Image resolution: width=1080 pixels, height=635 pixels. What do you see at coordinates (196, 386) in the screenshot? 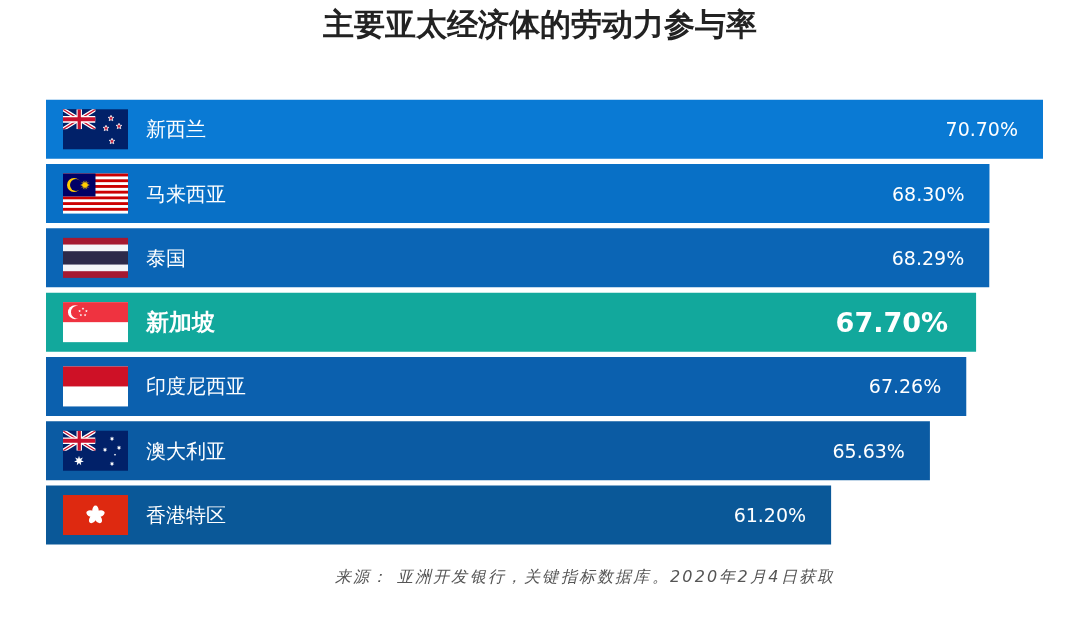
I see `y-tick-label: 印度尼西亚` at bounding box center [196, 386].